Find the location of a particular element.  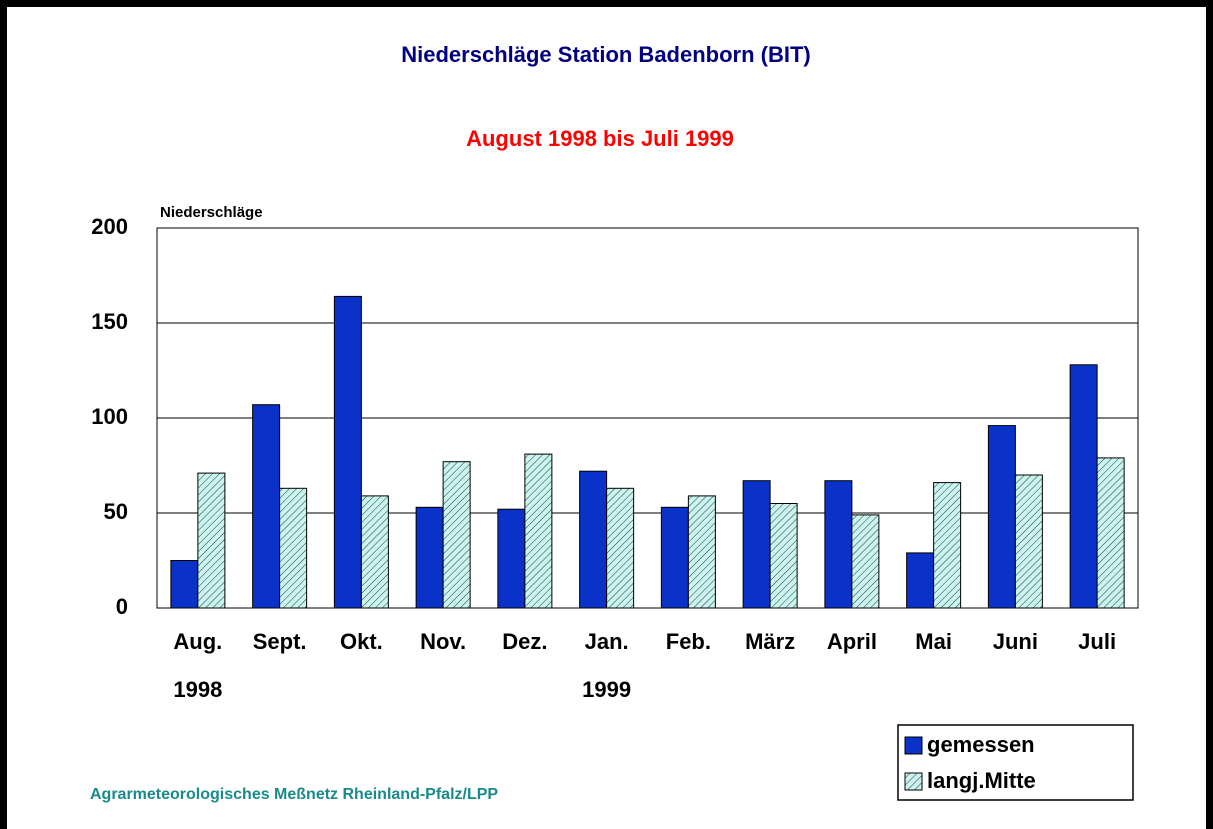

x-tick-label: März is located at coordinates (770, 641).